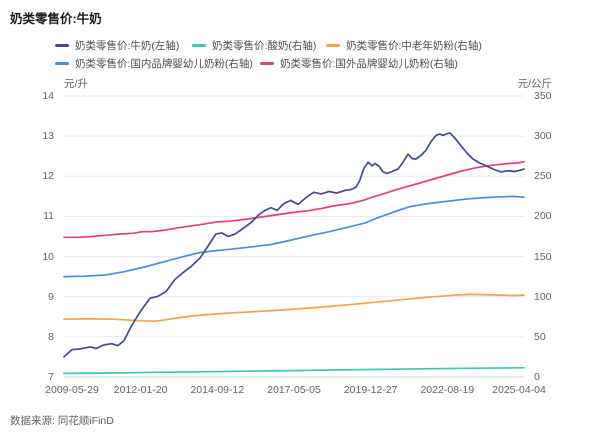  Describe the element at coordinates (543, 256) in the screenshot. I see `right-tick-label: 150` at that location.